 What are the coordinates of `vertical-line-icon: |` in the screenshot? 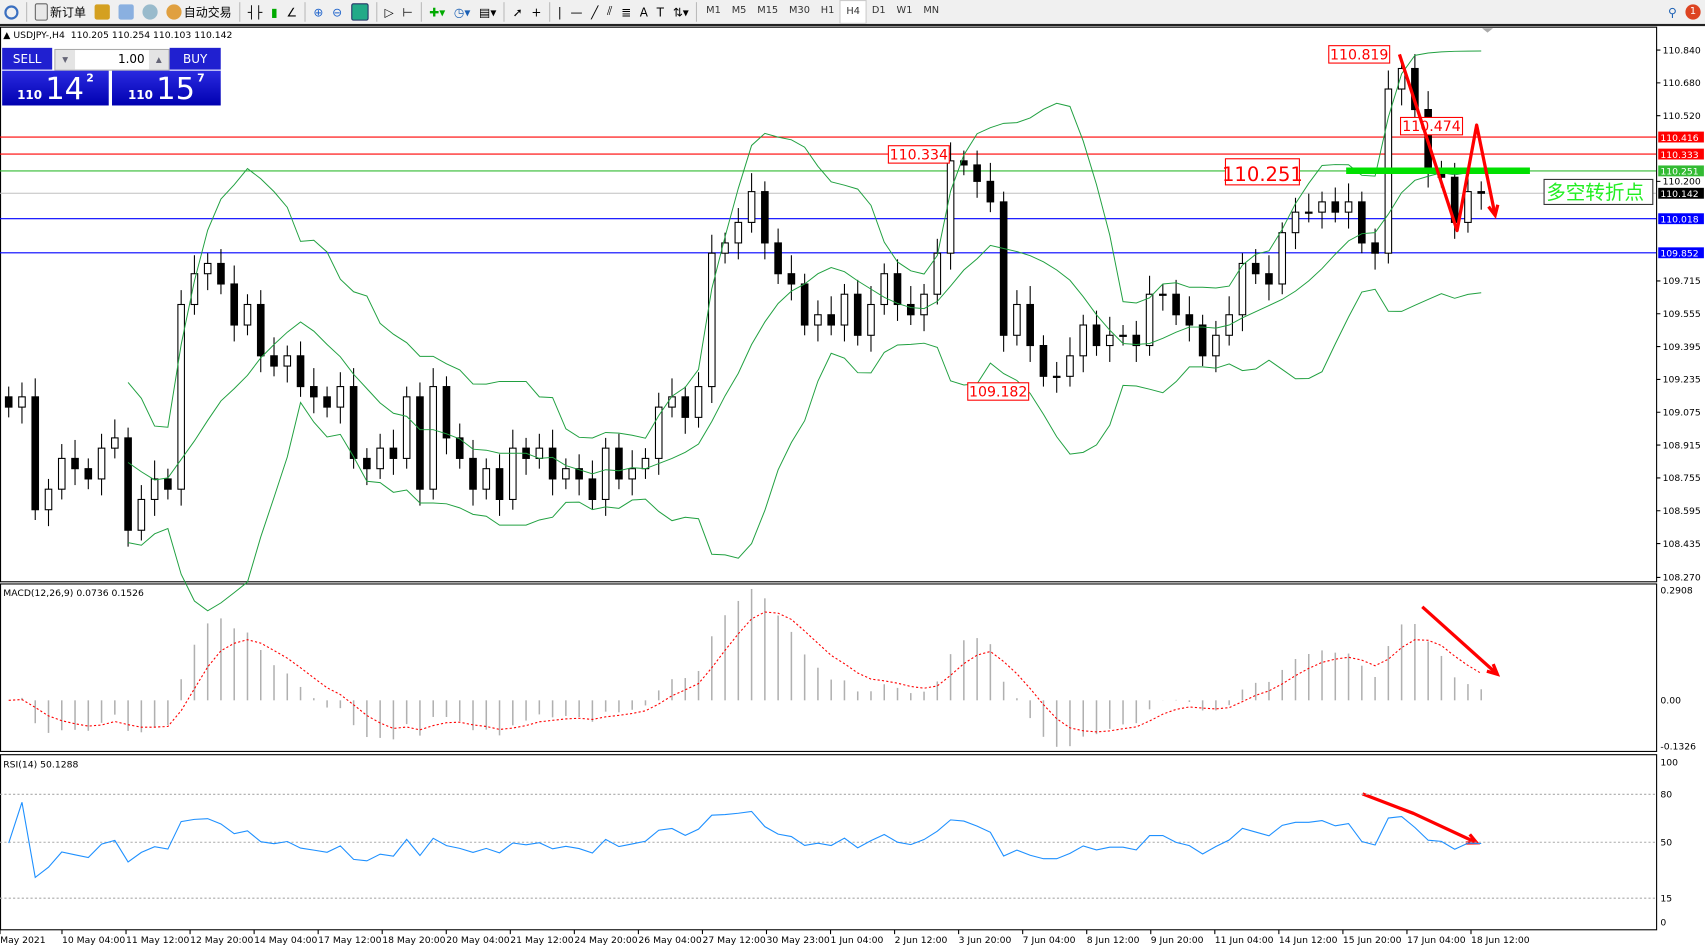 It's located at (559, 12).